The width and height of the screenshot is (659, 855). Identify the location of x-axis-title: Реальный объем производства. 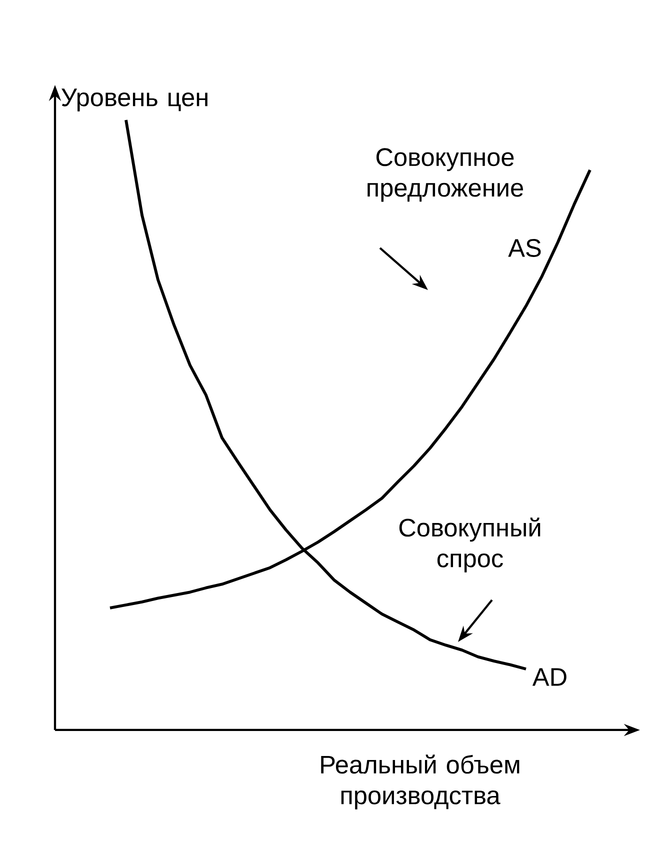
(420, 782).